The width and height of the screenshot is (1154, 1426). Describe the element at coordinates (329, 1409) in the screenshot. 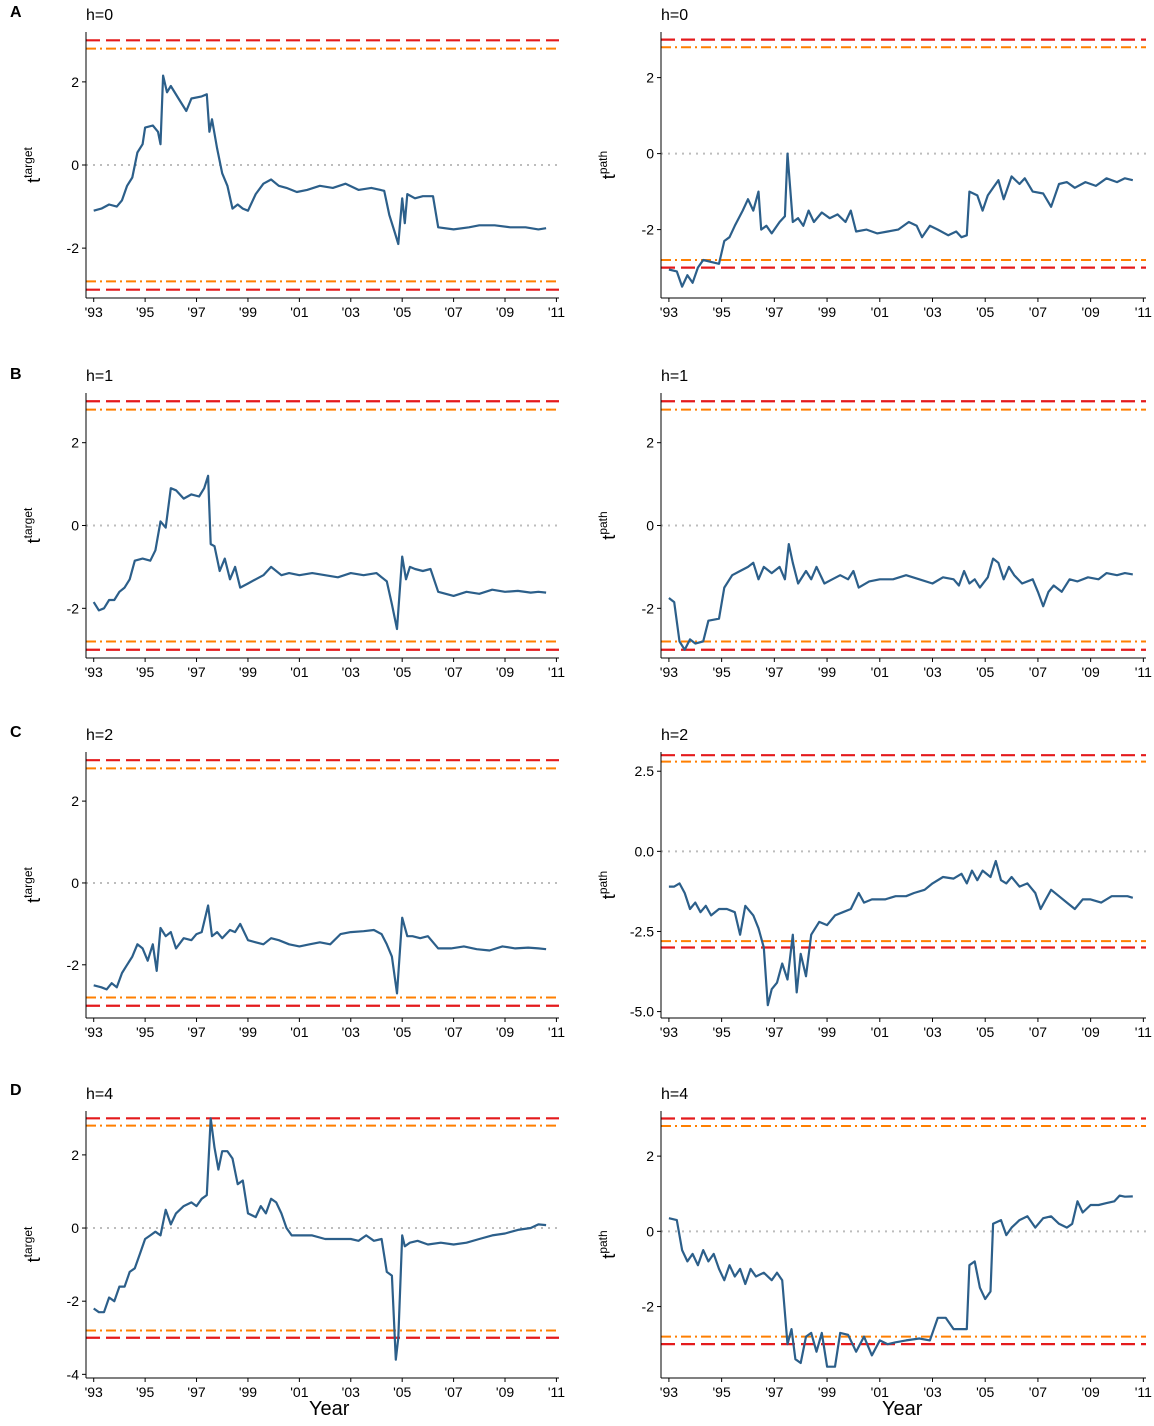

I see `x-axis-label-left: Year` at that location.